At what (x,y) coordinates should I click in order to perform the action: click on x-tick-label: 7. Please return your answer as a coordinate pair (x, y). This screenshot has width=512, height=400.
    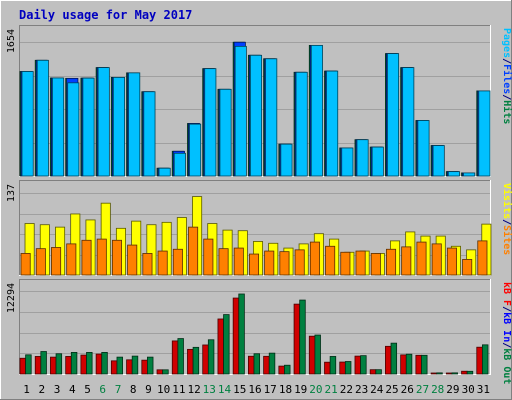
    Looking at the image, I should click on (118, 389).